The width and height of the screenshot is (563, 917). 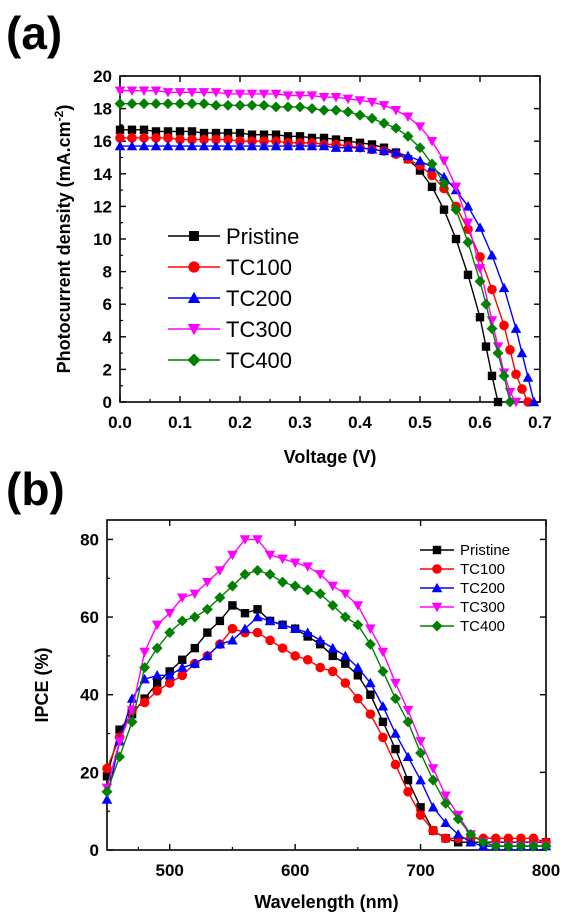 What do you see at coordinates (259, 329) in the screenshot?
I see `chart-a-legend-label: TC300` at bounding box center [259, 329].